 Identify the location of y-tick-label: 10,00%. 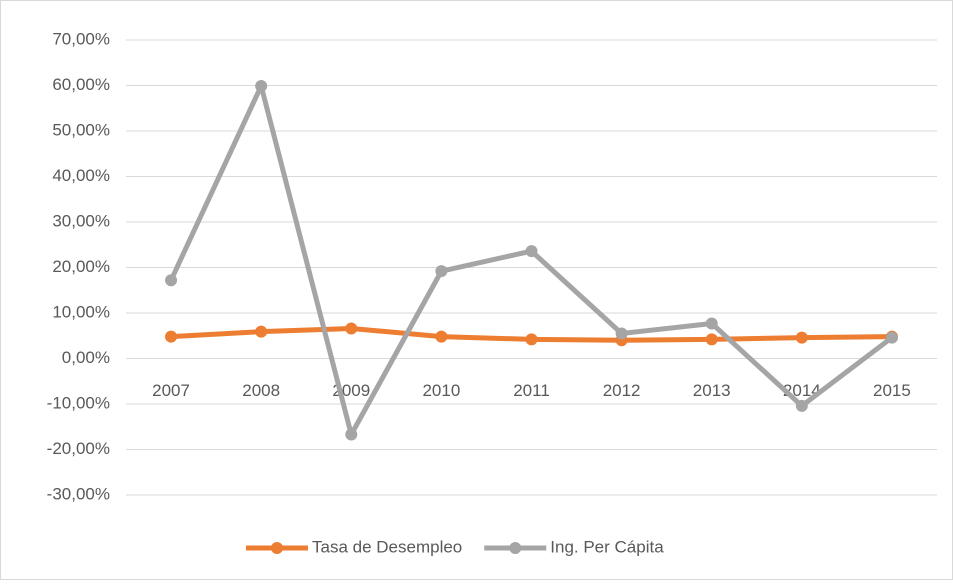
(81, 311).